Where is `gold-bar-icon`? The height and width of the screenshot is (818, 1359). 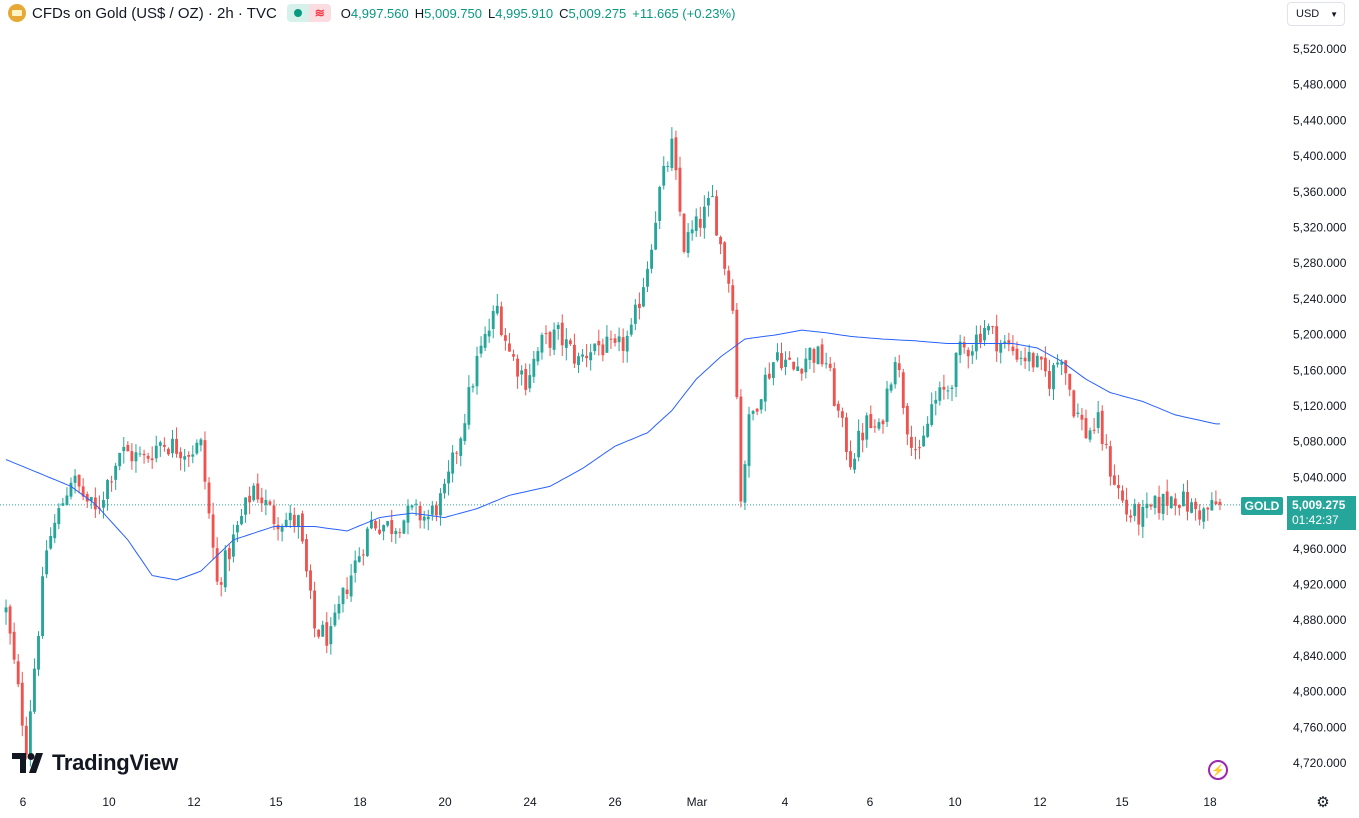 gold-bar-icon is located at coordinates (17, 13).